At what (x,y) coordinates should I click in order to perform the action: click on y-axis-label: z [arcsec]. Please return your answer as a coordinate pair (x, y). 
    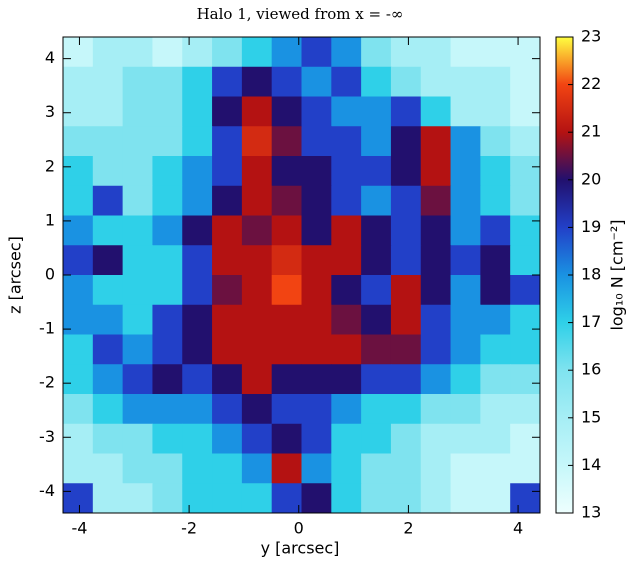
    Looking at the image, I should click on (15, 275).